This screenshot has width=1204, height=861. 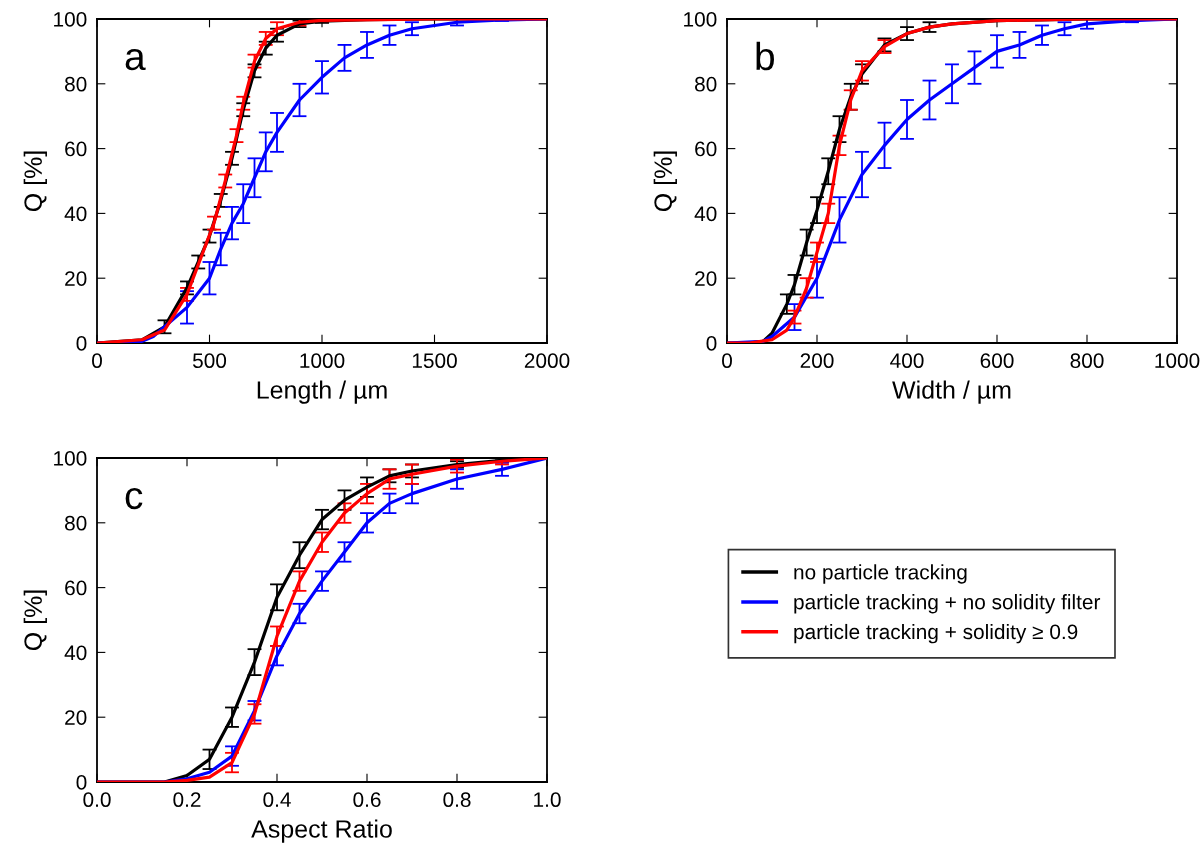 I want to click on x-axis-title: Width / µm, so click(x=951, y=392).